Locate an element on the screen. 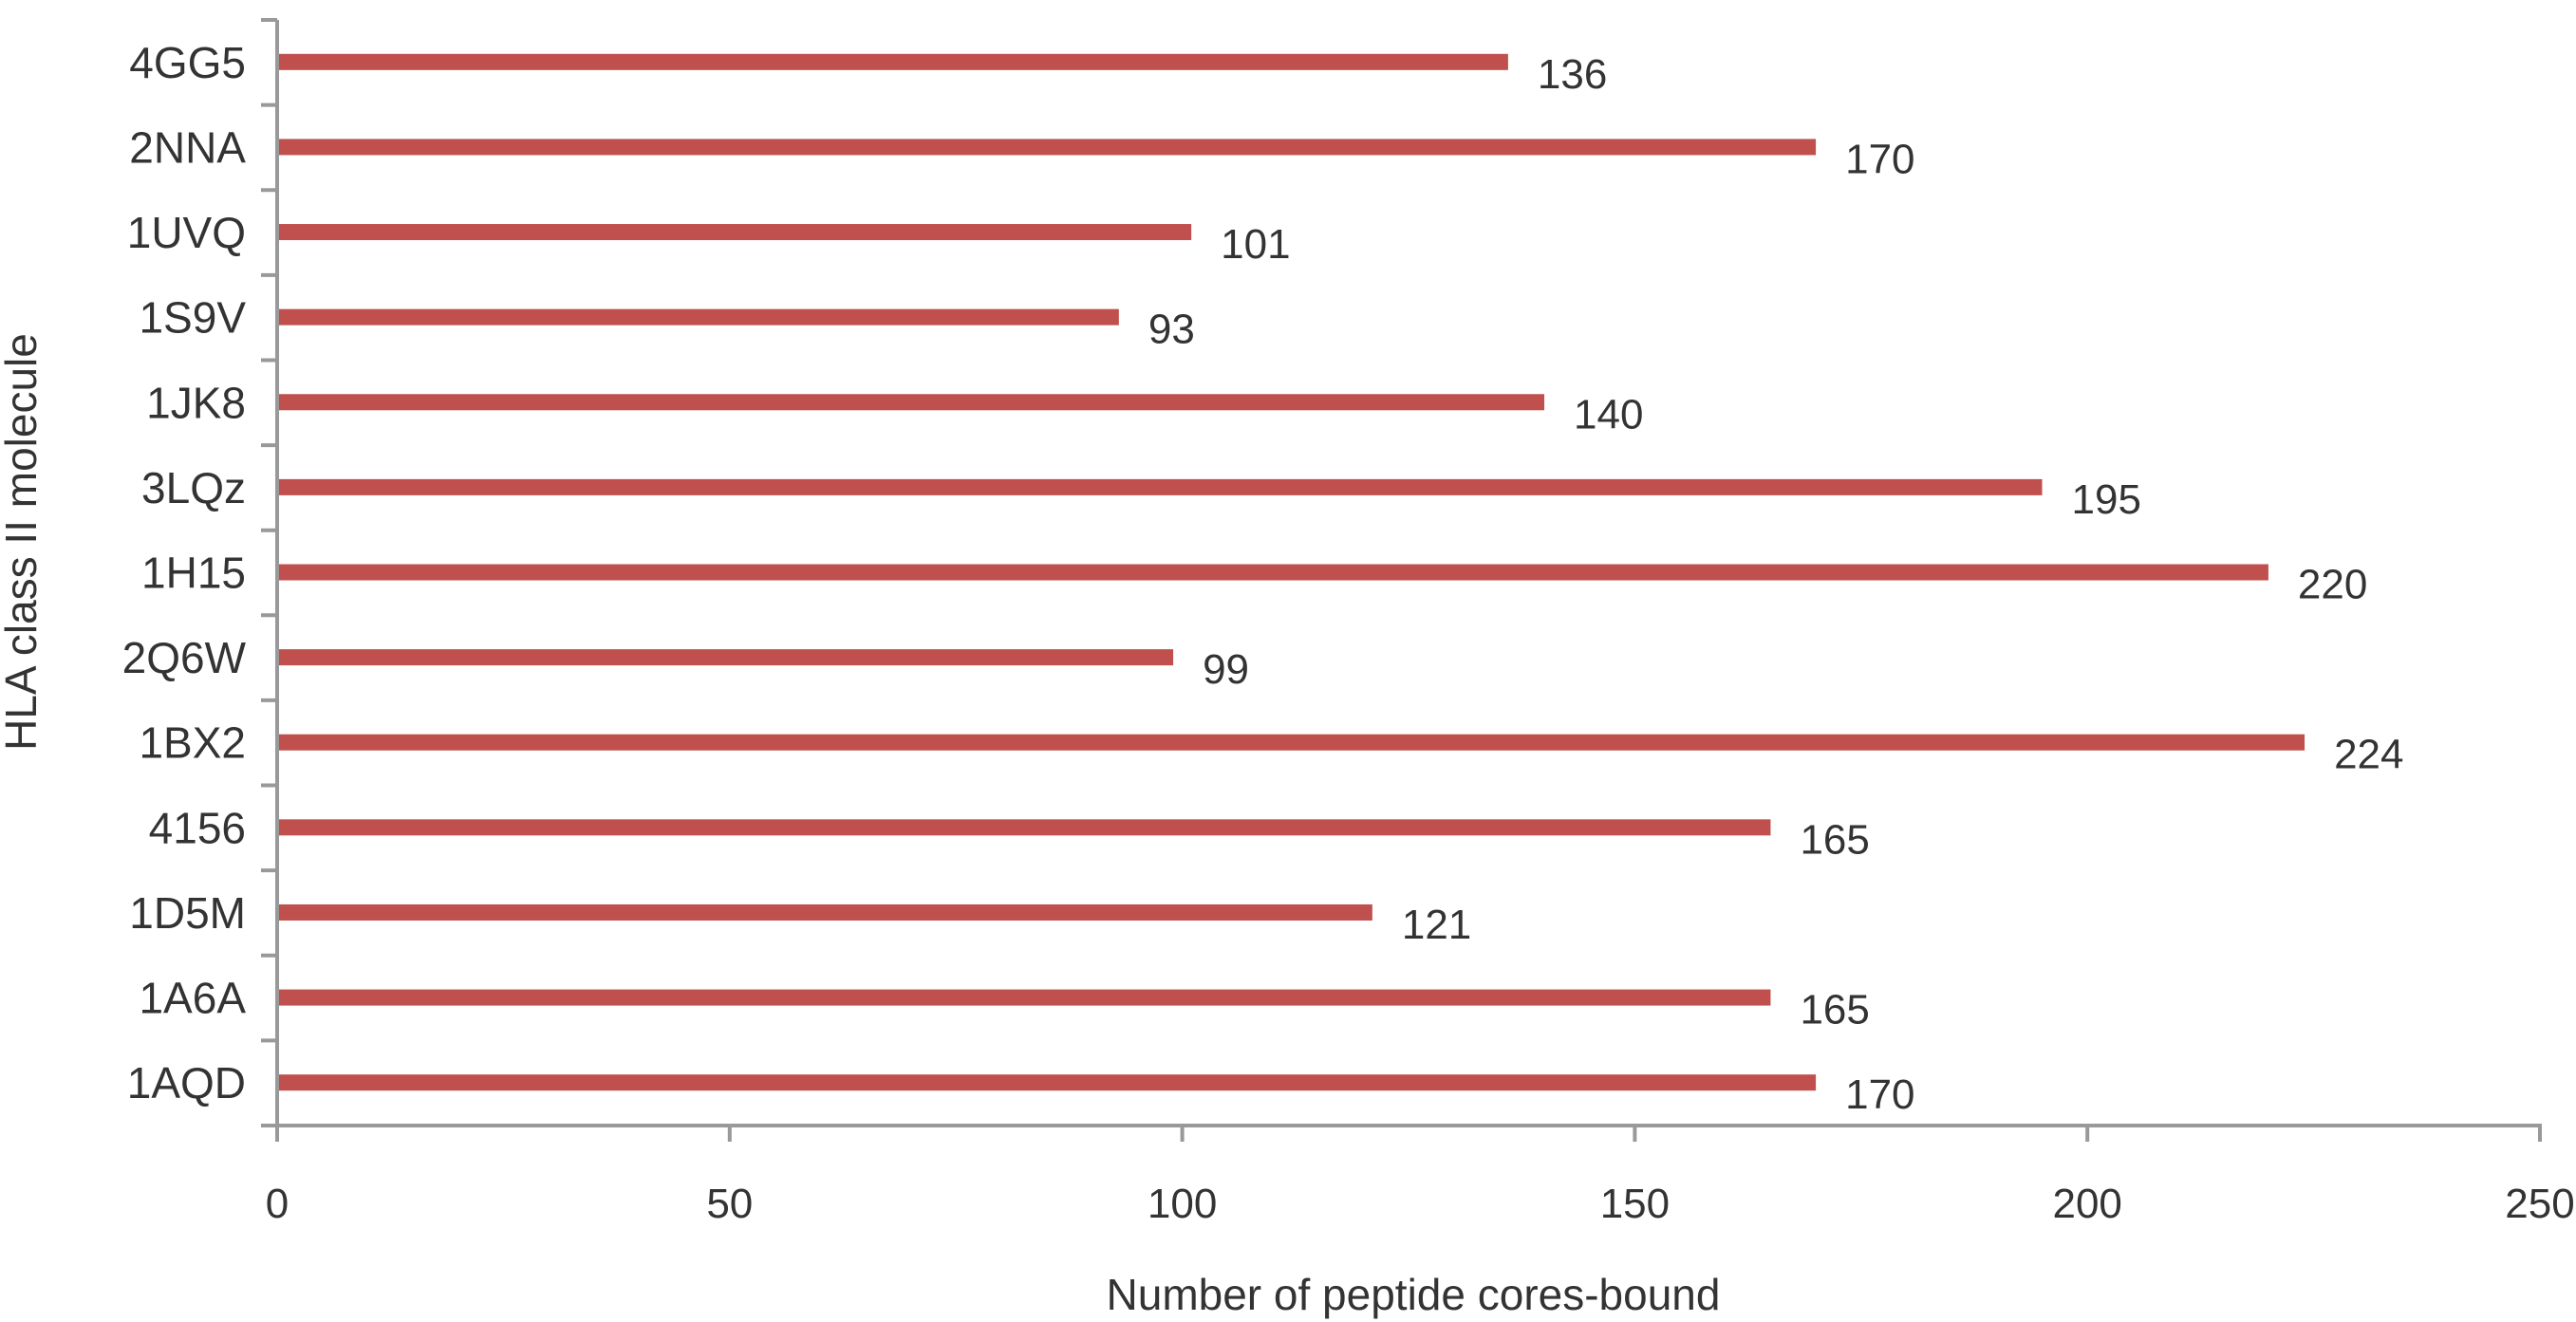 This screenshot has height=1322, width=2576. data-label: 99 is located at coordinates (1226, 670).